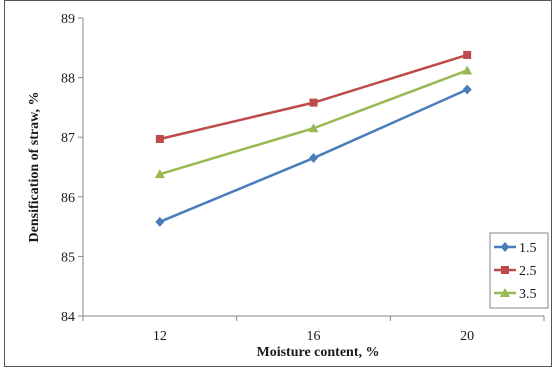  Describe the element at coordinates (505, 247) in the screenshot. I see `legend-marker-1.5` at that location.